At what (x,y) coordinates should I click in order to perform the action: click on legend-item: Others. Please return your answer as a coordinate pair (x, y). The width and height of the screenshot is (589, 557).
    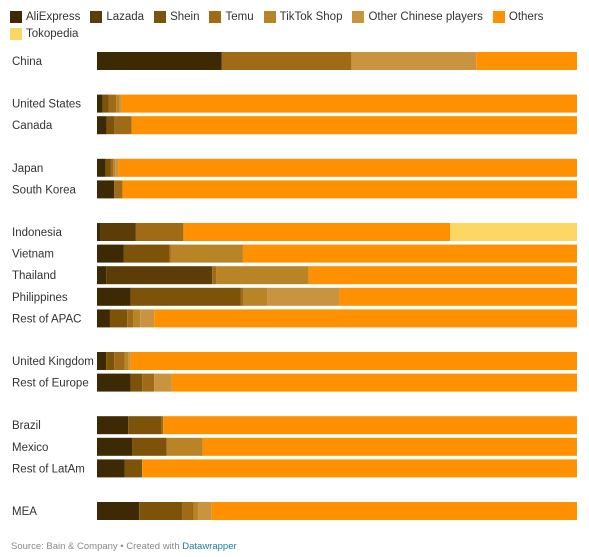
    Looking at the image, I should click on (518, 16).